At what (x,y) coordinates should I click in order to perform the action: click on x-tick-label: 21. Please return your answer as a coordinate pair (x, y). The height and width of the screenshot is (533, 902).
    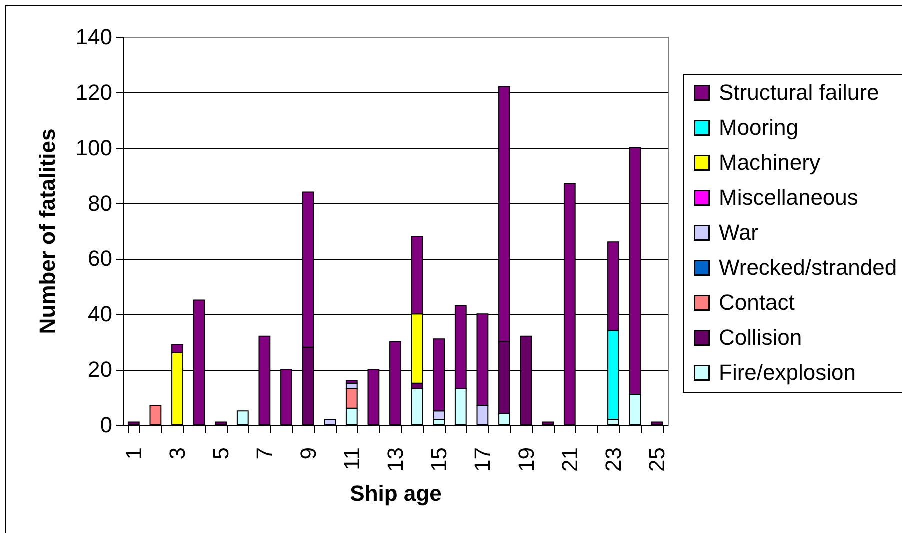
    Looking at the image, I should click on (569, 460).